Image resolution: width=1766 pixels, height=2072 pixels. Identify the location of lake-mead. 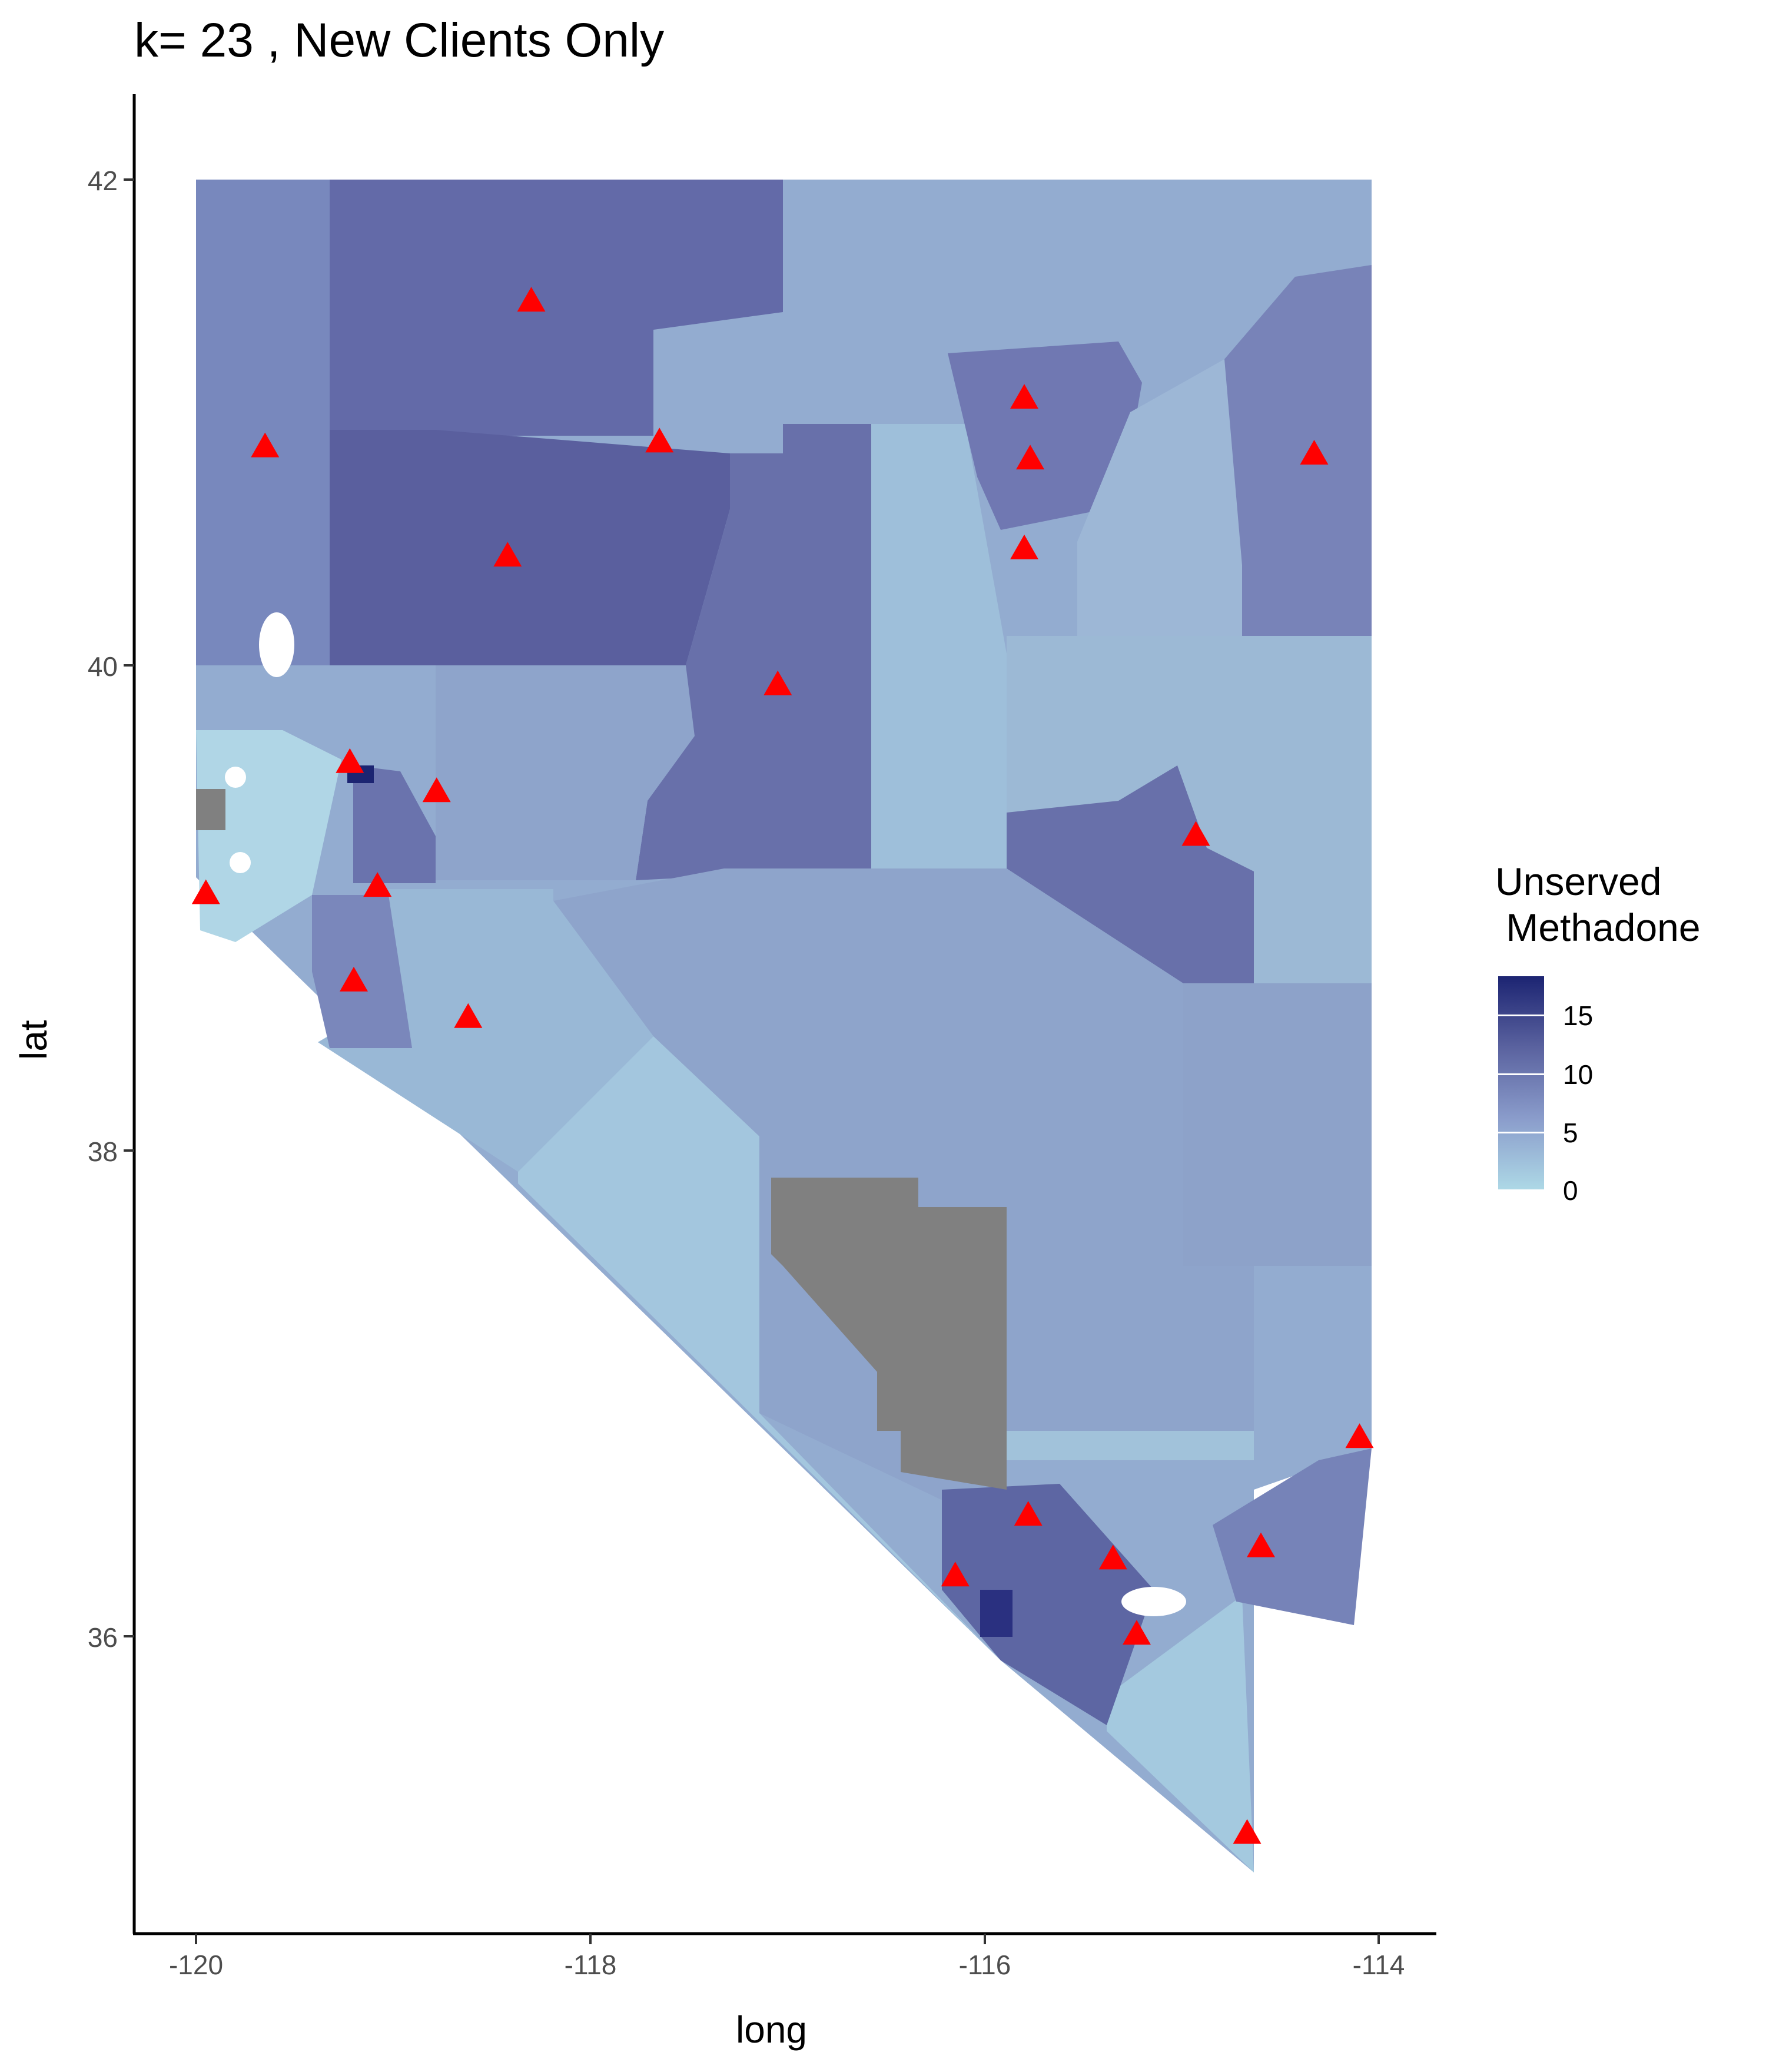
(1153, 1602).